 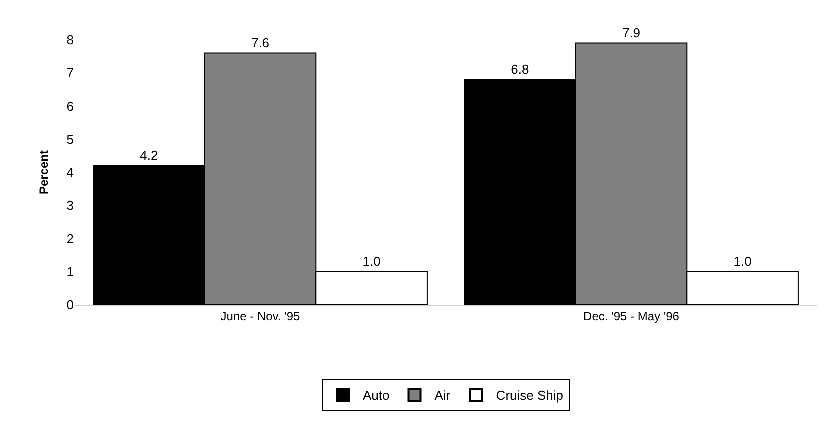 I want to click on x-tick-label: June - Nov. '95, so click(x=260, y=316).